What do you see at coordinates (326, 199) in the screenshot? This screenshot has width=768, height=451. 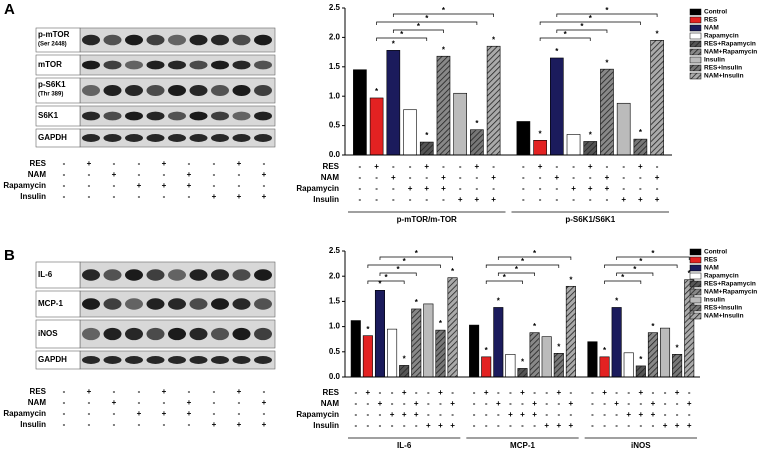 I see `treatment-name: Insulin` at bounding box center [326, 199].